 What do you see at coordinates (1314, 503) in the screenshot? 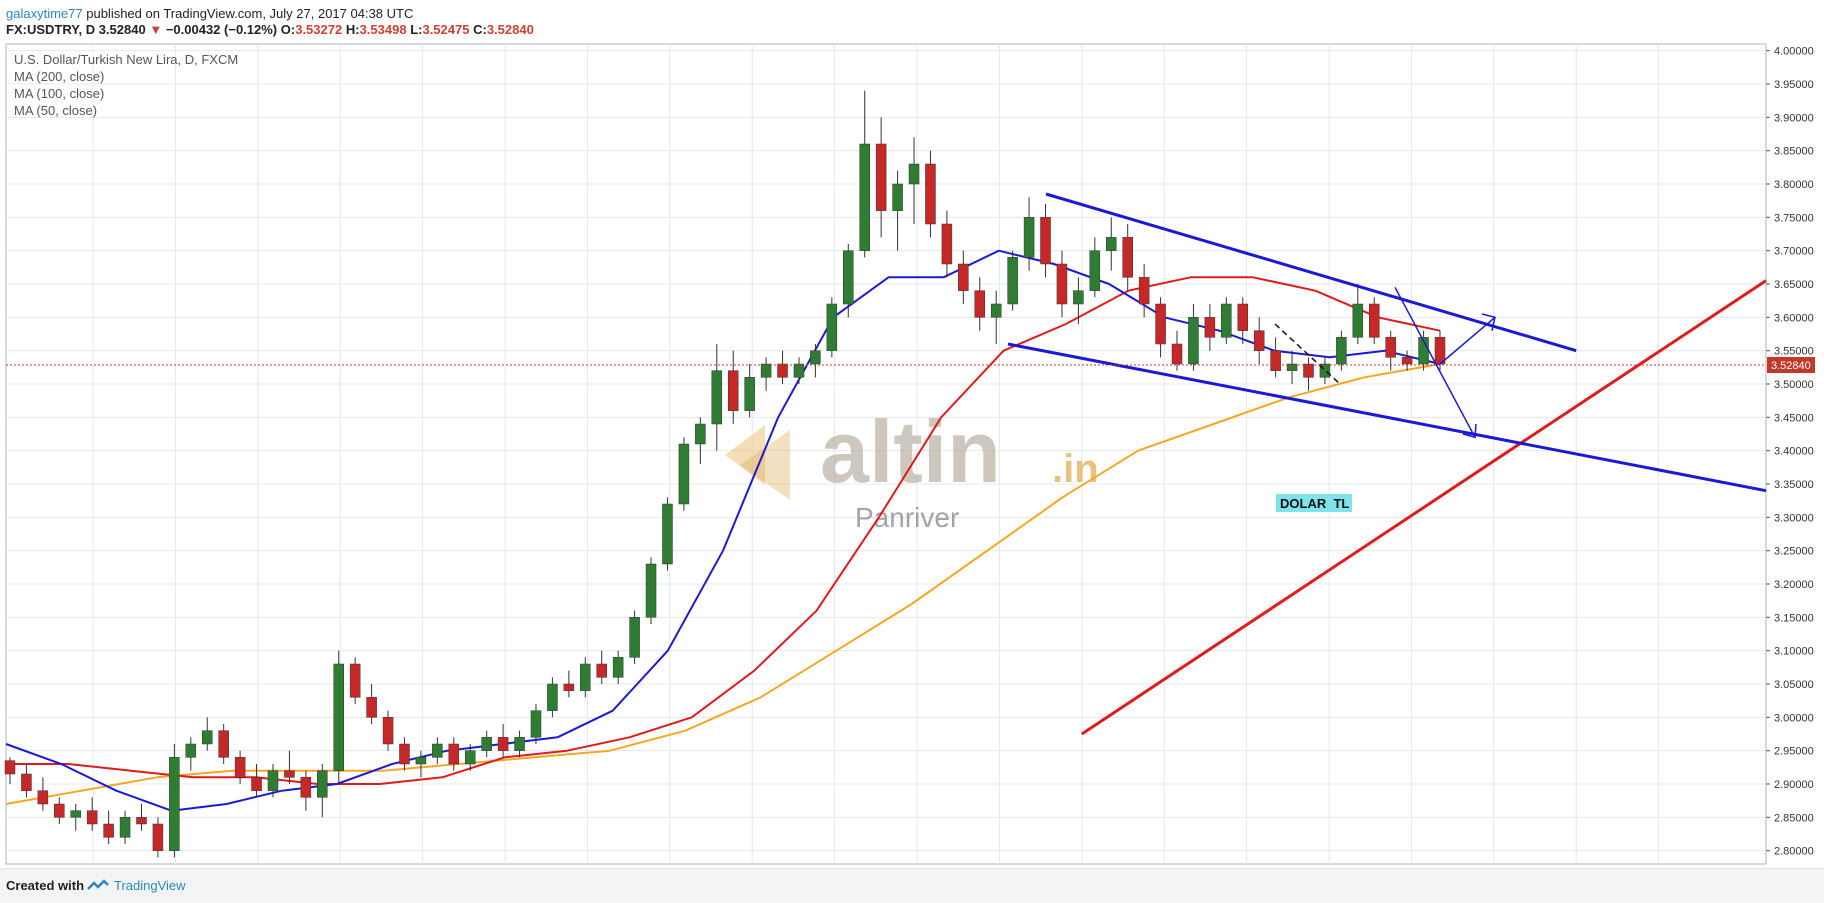
I see `annotation-box` at bounding box center [1314, 503].